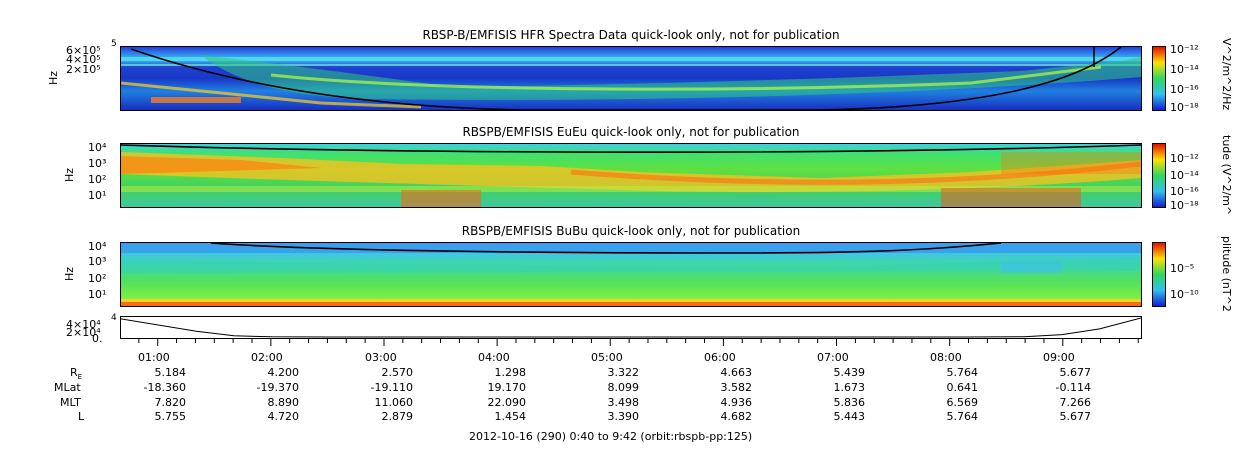 This screenshot has height=449, width=1250. What do you see at coordinates (267, 357) in the screenshot?
I see `time-label: 02:00` at bounding box center [267, 357].